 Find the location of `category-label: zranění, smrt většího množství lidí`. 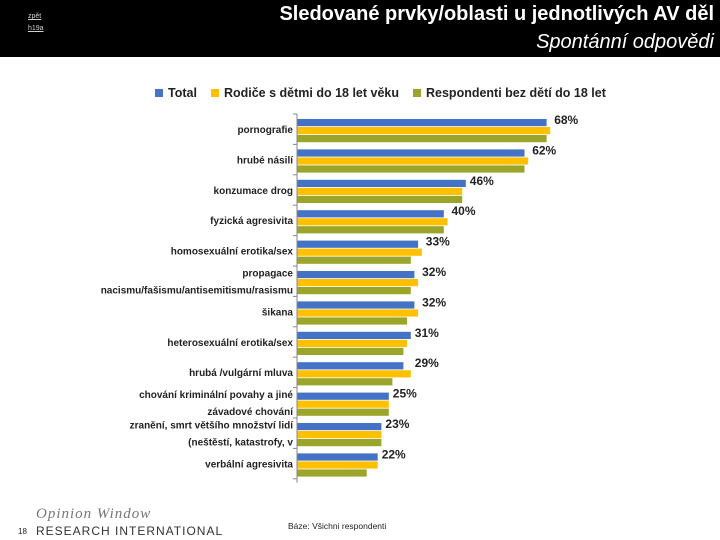

category-label: zranění, smrt většího množství lidí is located at coordinates (212, 426).